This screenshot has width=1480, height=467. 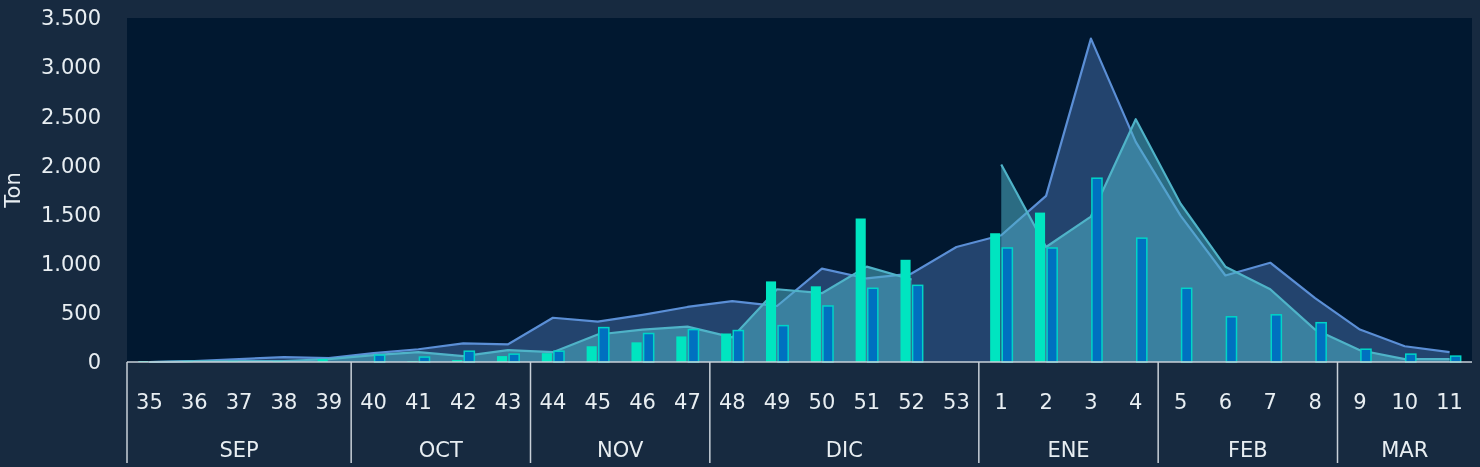 I want to click on x-tick-label: 36, so click(x=194, y=402).